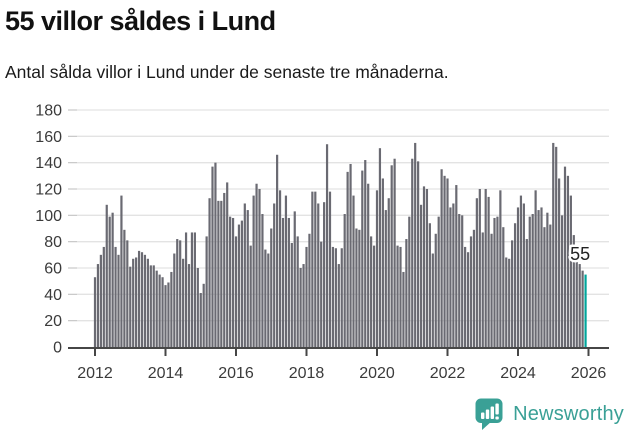 The image size is (631, 439). Describe the element at coordinates (48, 163) in the screenshot. I see `y-axis-tick-label: 140` at that location.